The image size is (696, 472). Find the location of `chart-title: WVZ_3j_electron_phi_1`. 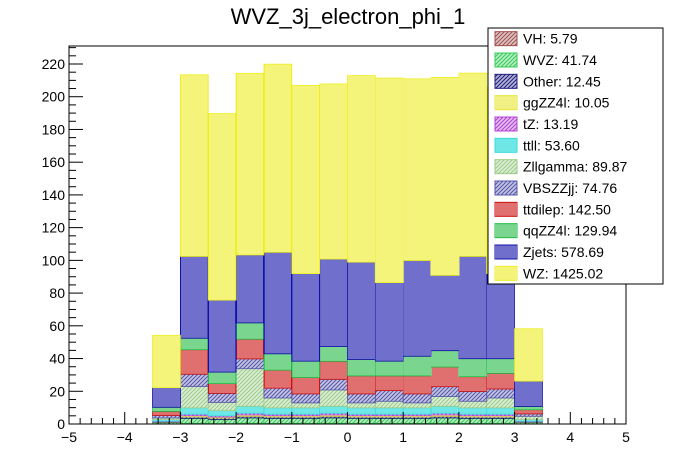

chart-title: WVZ_3j_electron_phi_1 is located at coordinates (348, 16).